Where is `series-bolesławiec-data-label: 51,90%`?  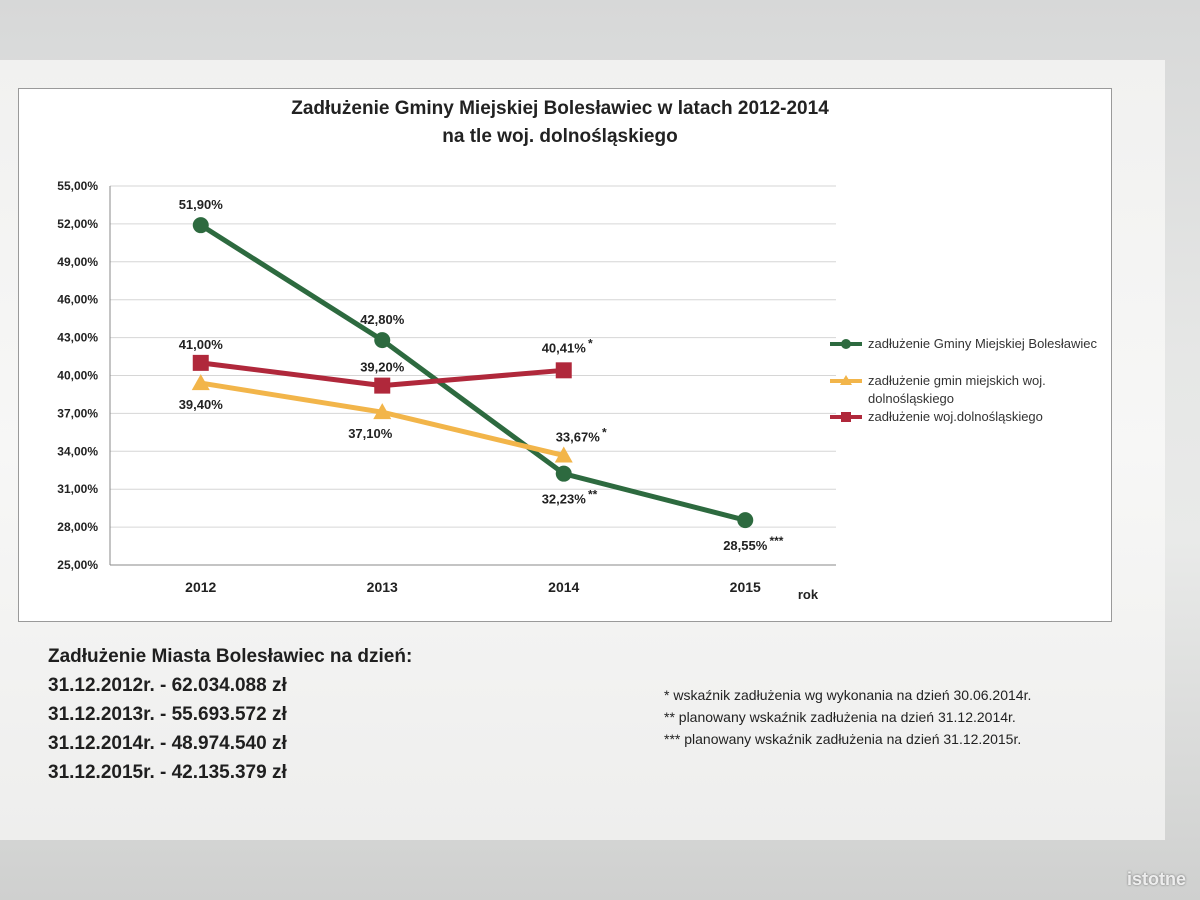 series-bolesławiec-data-label: 51,90% is located at coordinates (201, 204).